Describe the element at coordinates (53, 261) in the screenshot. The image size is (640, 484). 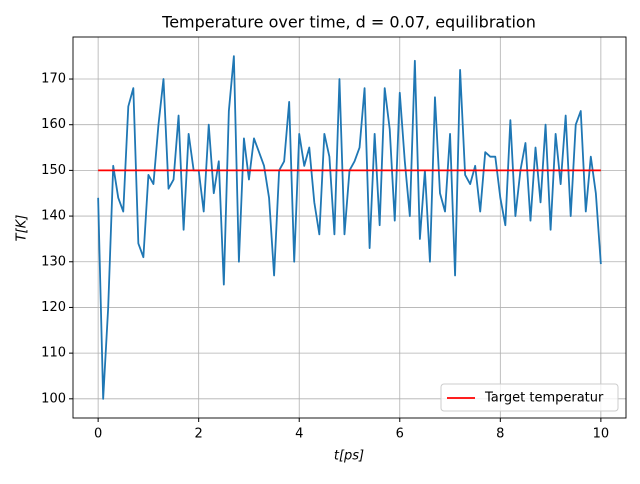
I see `y-tick-label: 130` at that location.